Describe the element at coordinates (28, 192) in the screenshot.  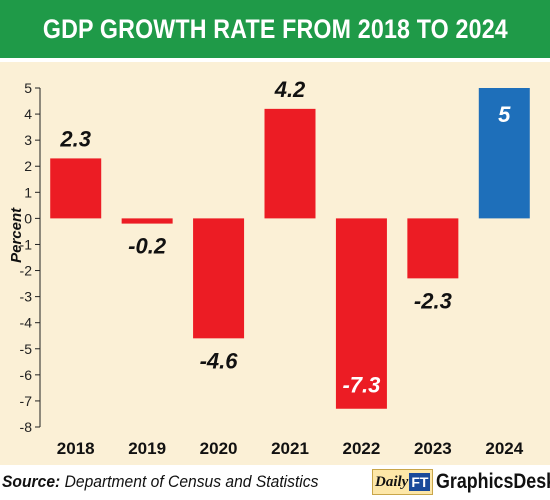
I see `y-tick-label: 1` at that location.